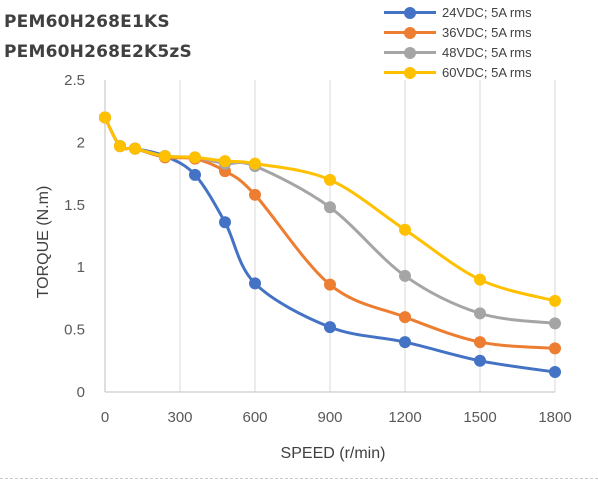 The height and width of the screenshot is (484, 598). What do you see at coordinates (410, 52) in the screenshot?
I see `legend-swatch-48vdc` at bounding box center [410, 52].